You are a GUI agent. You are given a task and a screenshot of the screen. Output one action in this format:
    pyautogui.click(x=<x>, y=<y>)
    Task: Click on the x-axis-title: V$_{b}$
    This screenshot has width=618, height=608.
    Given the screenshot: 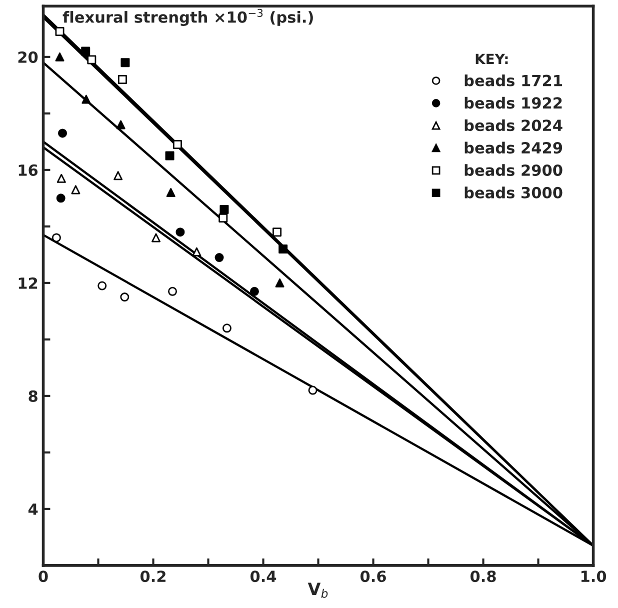 What is the action you would take?
    pyautogui.click(x=318, y=590)
    